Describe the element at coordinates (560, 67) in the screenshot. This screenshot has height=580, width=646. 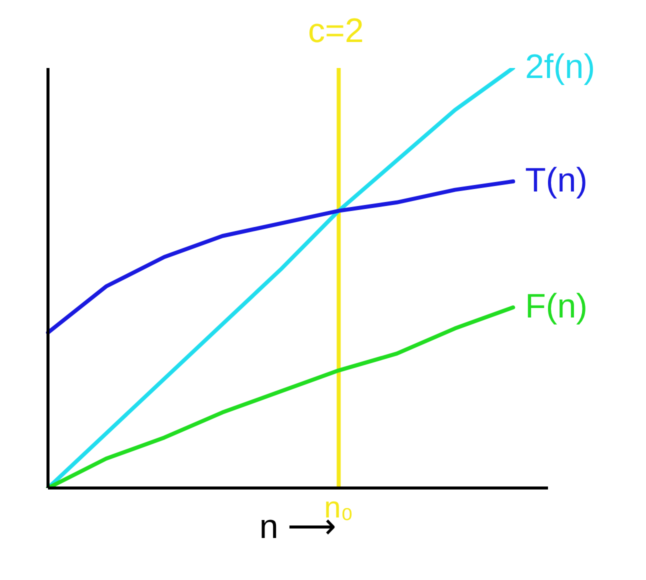
I see `series-label: 2f(n)` at that location.